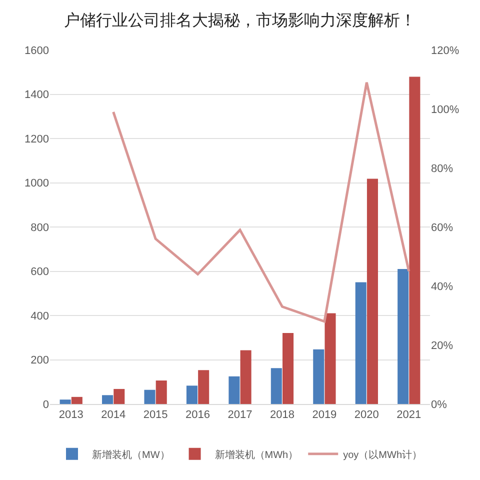  Describe the element at coordinates (39, 316) in the screenshot. I see `y-tick-label: 400` at that location.